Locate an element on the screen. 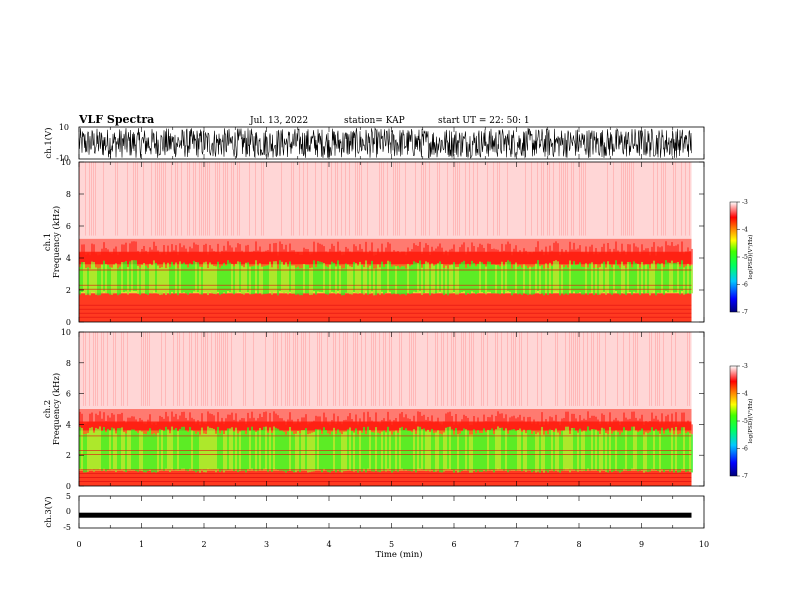 The height and width of the screenshot is (612, 792). x-axis-tick-labels: 0 1 2 3 4 5 6 7 8 9 10 is located at coordinates (392, 544).